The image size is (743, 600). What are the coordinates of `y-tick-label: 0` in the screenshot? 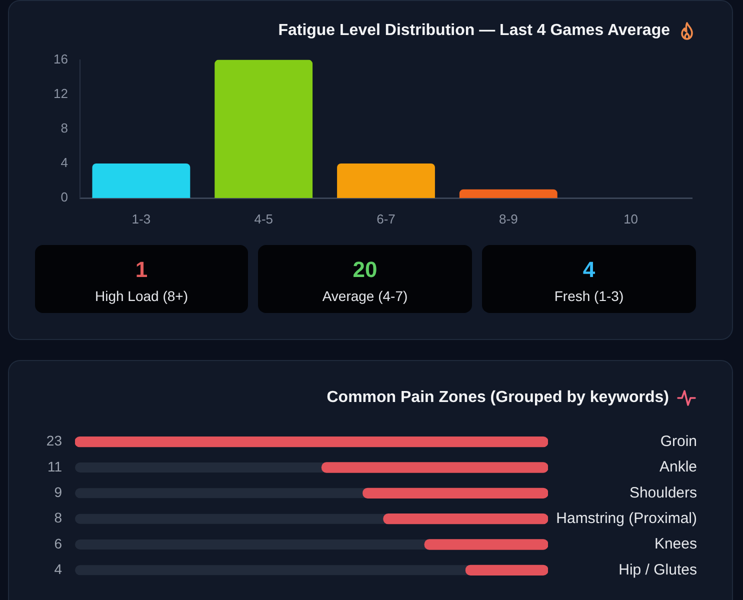 It's located at (64, 197).